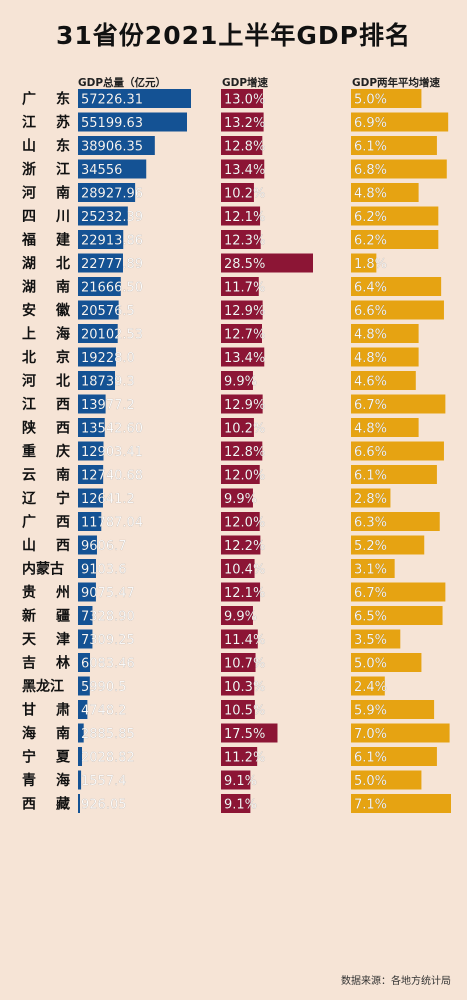  What do you see at coordinates (370, 499) in the screenshot?
I see `avg-growth-value-label: 2.8%` at bounding box center [370, 499].